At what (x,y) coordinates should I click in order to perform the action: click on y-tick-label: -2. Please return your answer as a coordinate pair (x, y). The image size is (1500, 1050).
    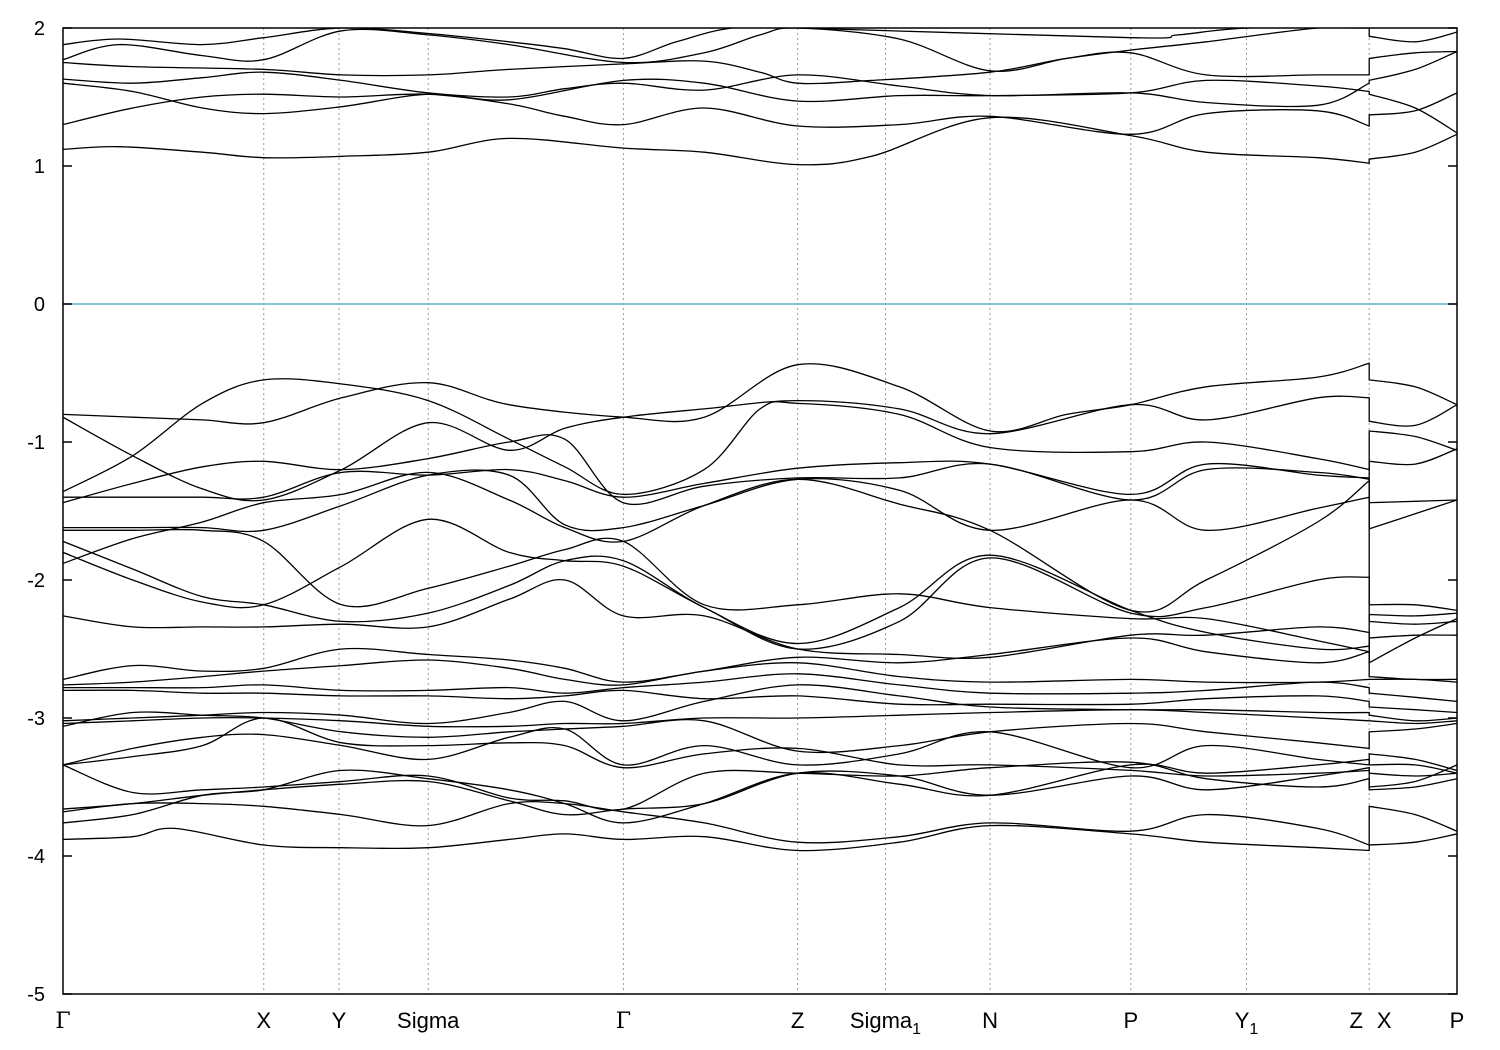
    Looking at the image, I should click on (36, 581).